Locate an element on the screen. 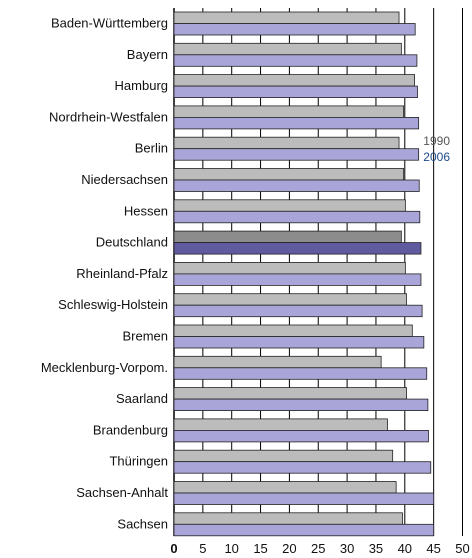  x-tick-label: 5 is located at coordinates (202, 548).